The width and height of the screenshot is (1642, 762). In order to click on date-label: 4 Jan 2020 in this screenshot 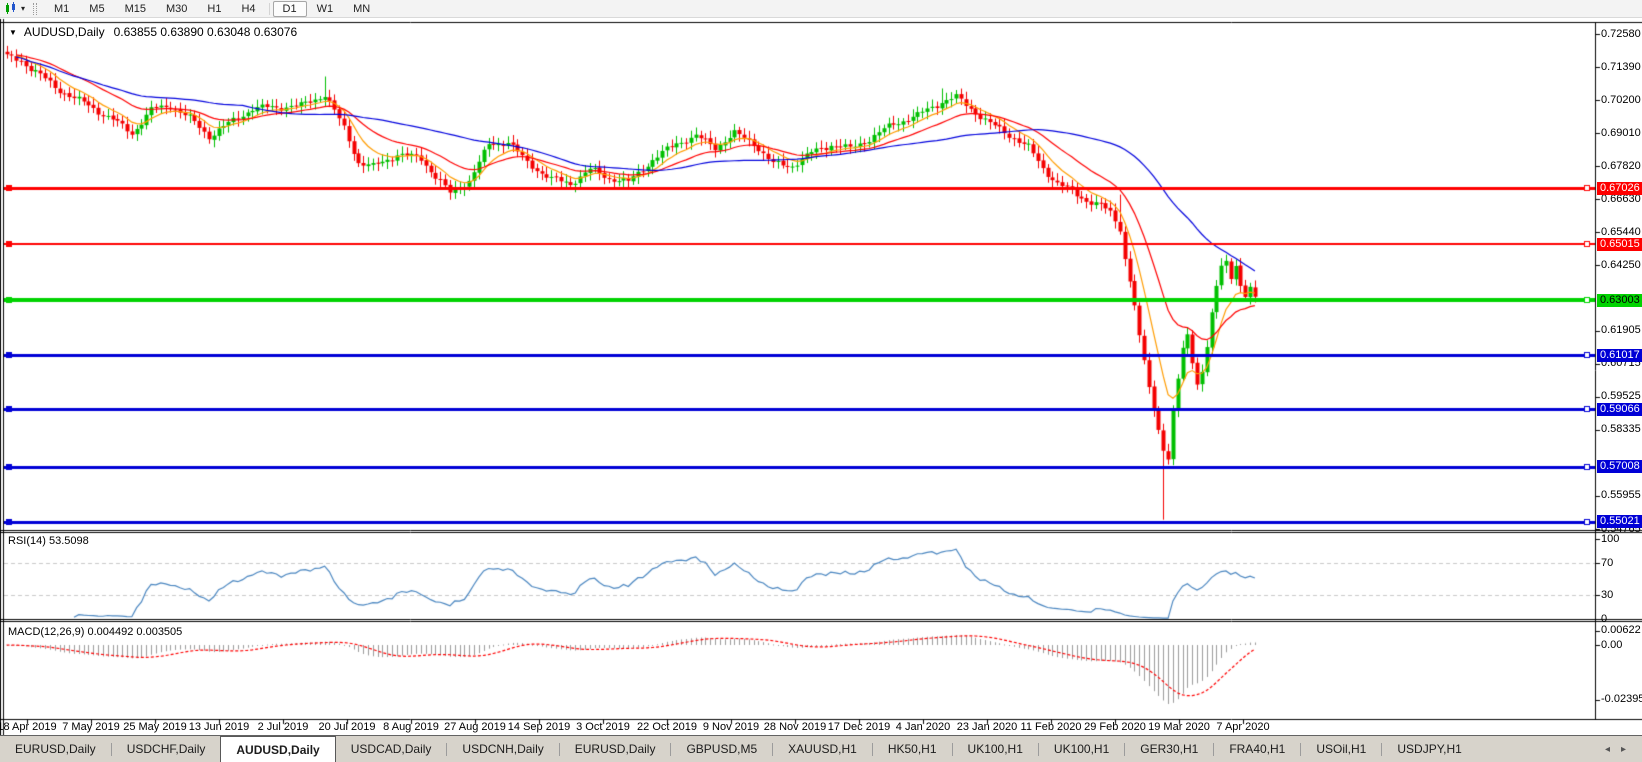, I will do `click(923, 727)`.